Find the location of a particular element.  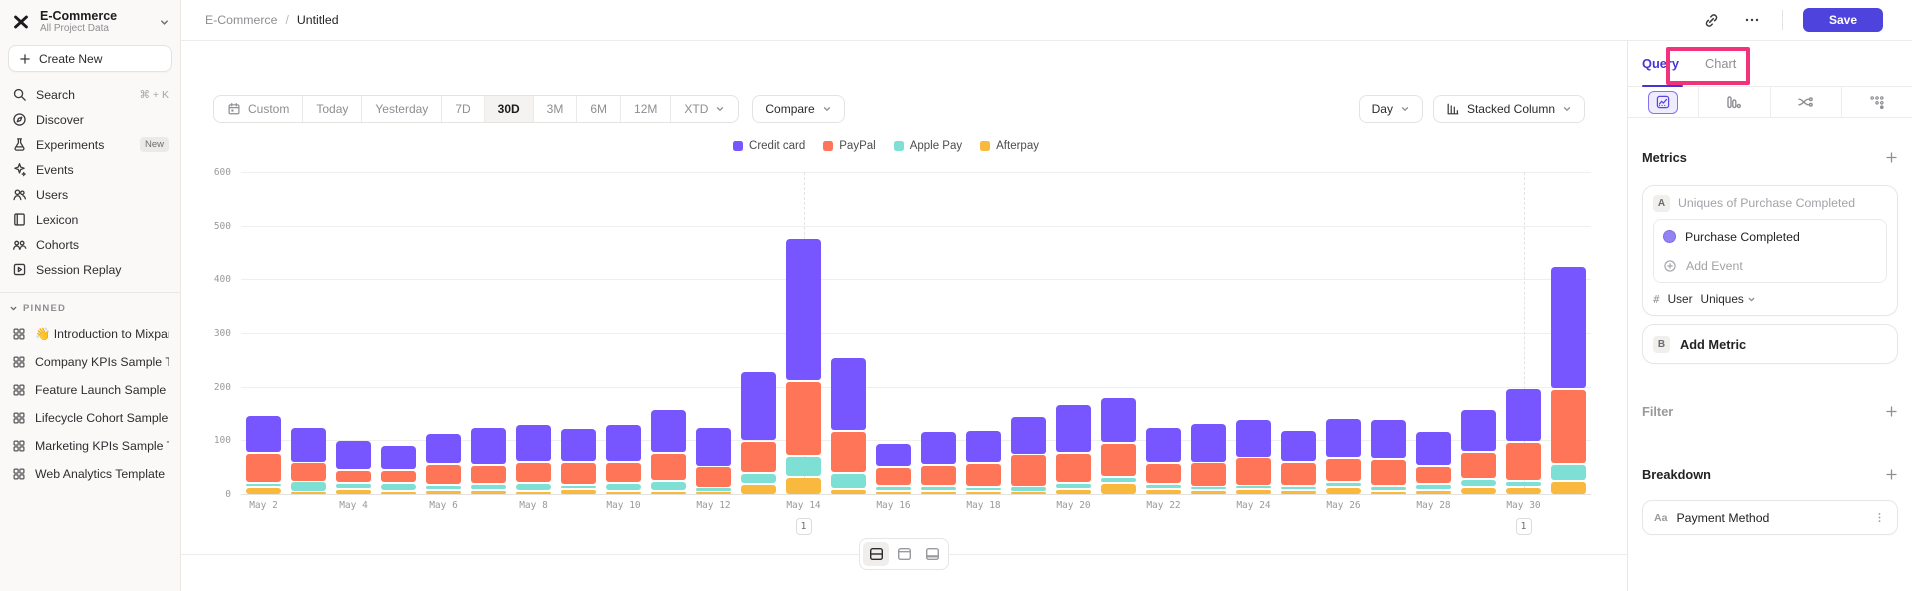

pinned-item-web-analytics-template: Web Analytics Template is located at coordinates (90, 474).